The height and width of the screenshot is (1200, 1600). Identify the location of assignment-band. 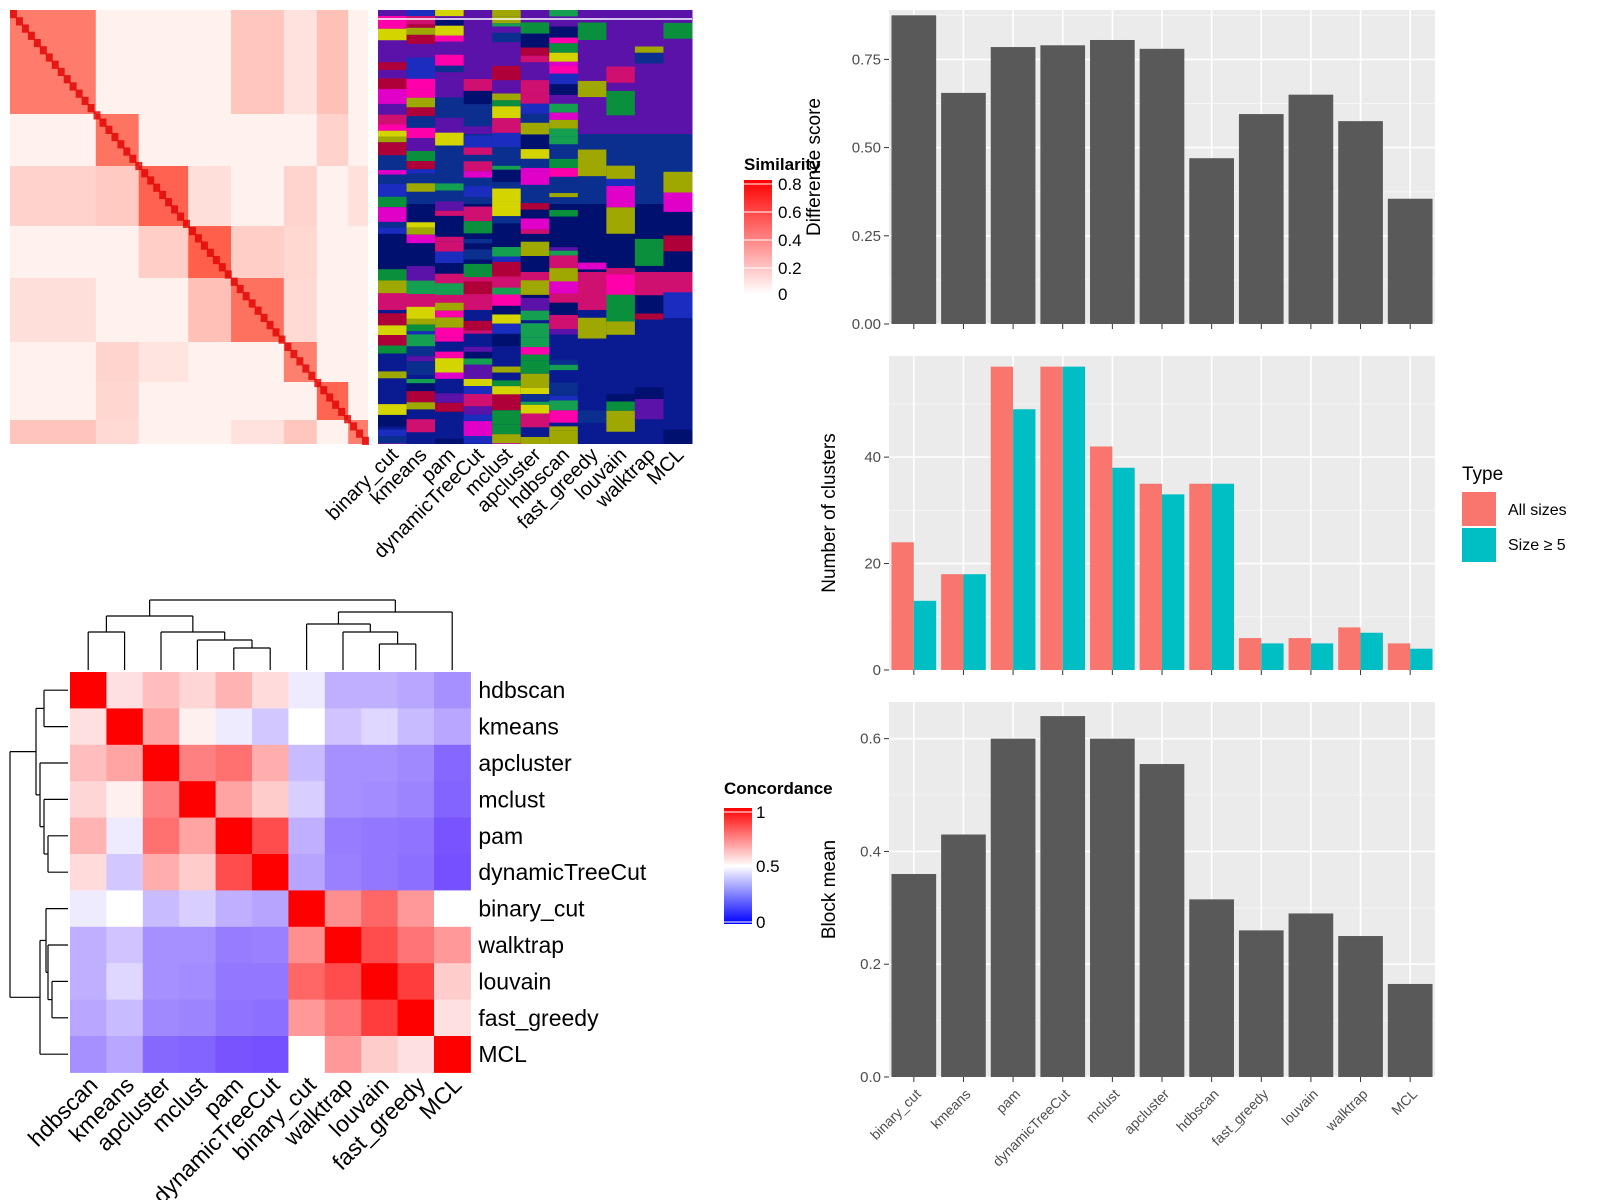
(678, 377).